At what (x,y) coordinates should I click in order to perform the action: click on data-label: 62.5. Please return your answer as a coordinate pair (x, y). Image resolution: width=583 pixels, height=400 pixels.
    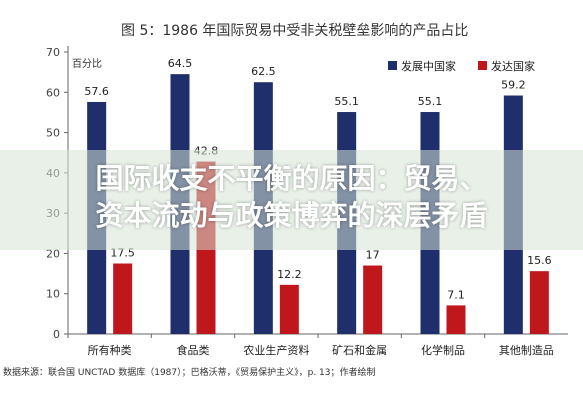
    Looking at the image, I should click on (263, 71).